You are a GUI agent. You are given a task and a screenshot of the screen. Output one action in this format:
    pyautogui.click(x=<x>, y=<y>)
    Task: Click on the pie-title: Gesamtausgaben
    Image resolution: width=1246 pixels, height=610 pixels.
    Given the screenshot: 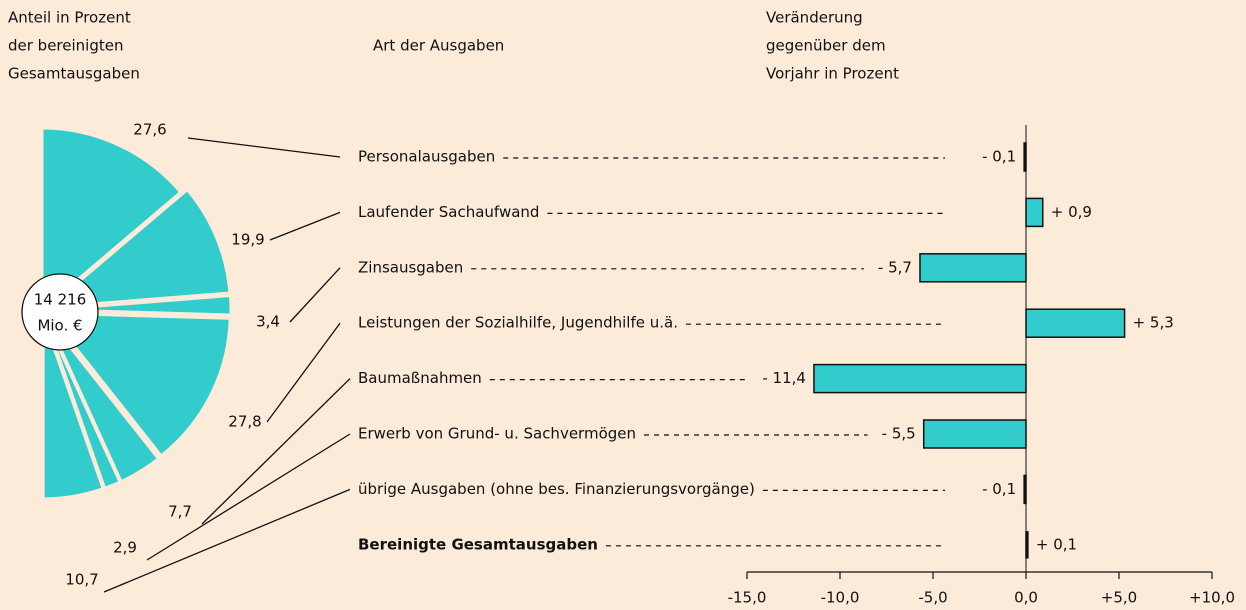 What is the action you would take?
    pyautogui.click(x=74, y=74)
    